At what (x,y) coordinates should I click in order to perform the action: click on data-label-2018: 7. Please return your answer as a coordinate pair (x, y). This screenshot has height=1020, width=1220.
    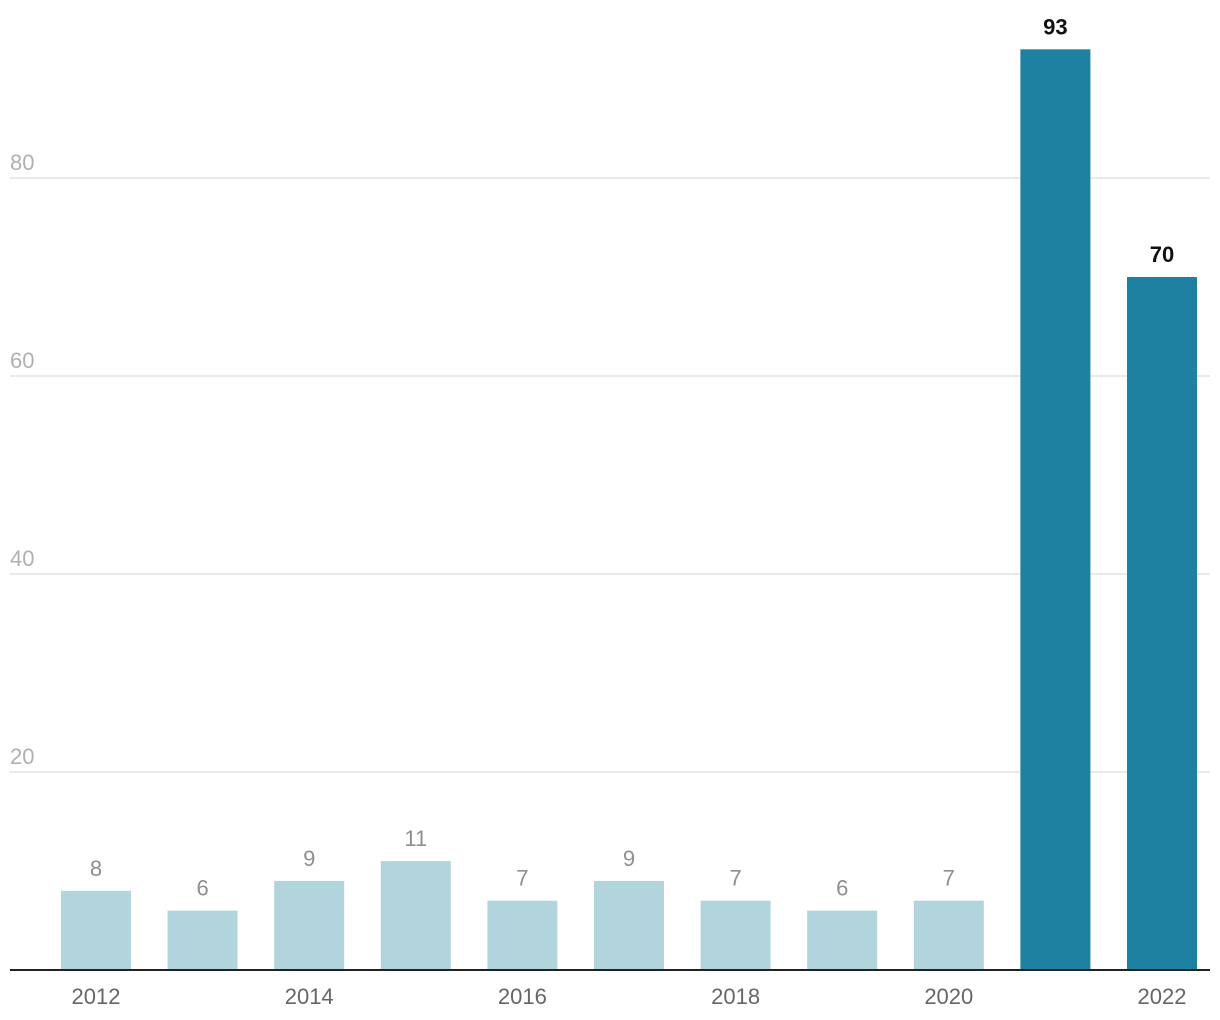
    Looking at the image, I should click on (735, 878).